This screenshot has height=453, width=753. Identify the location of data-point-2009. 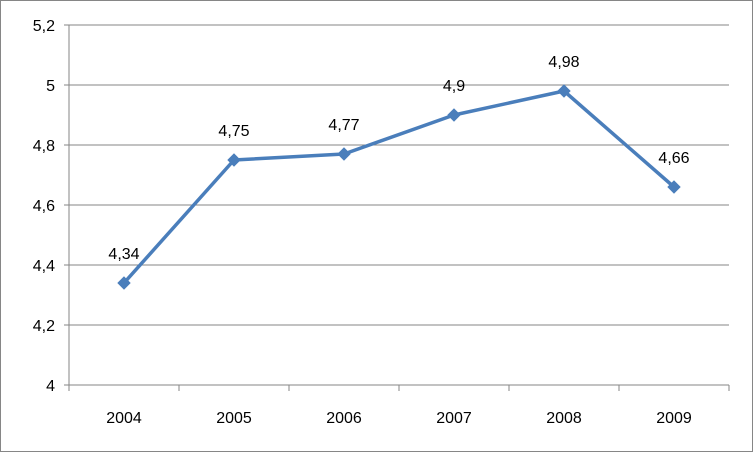
(674, 187).